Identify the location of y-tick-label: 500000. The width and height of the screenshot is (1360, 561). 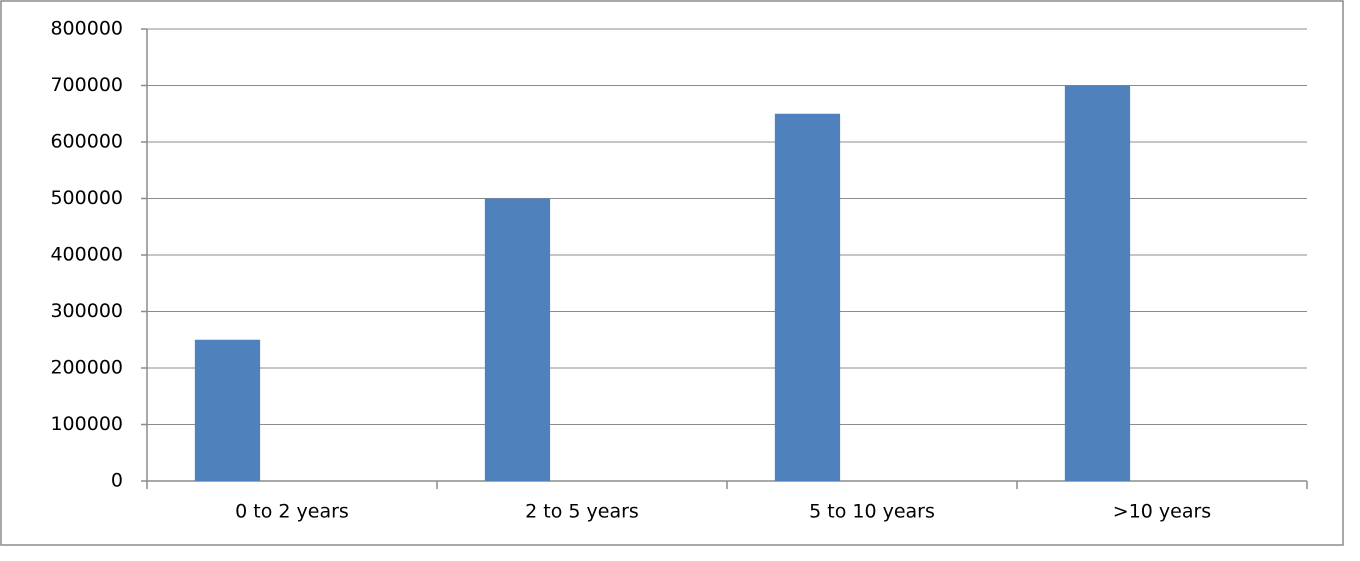
(86, 198).